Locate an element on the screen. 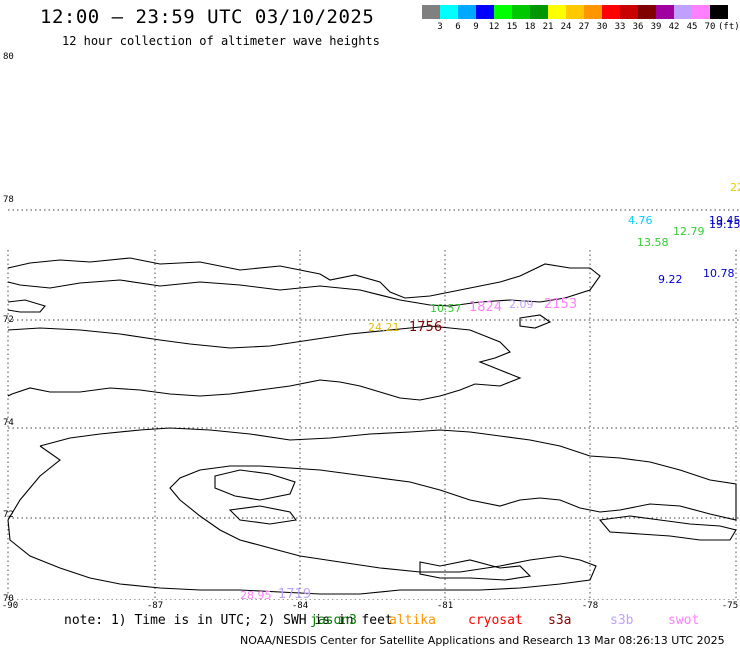  legend-label: 70 is located at coordinates (710, 27).